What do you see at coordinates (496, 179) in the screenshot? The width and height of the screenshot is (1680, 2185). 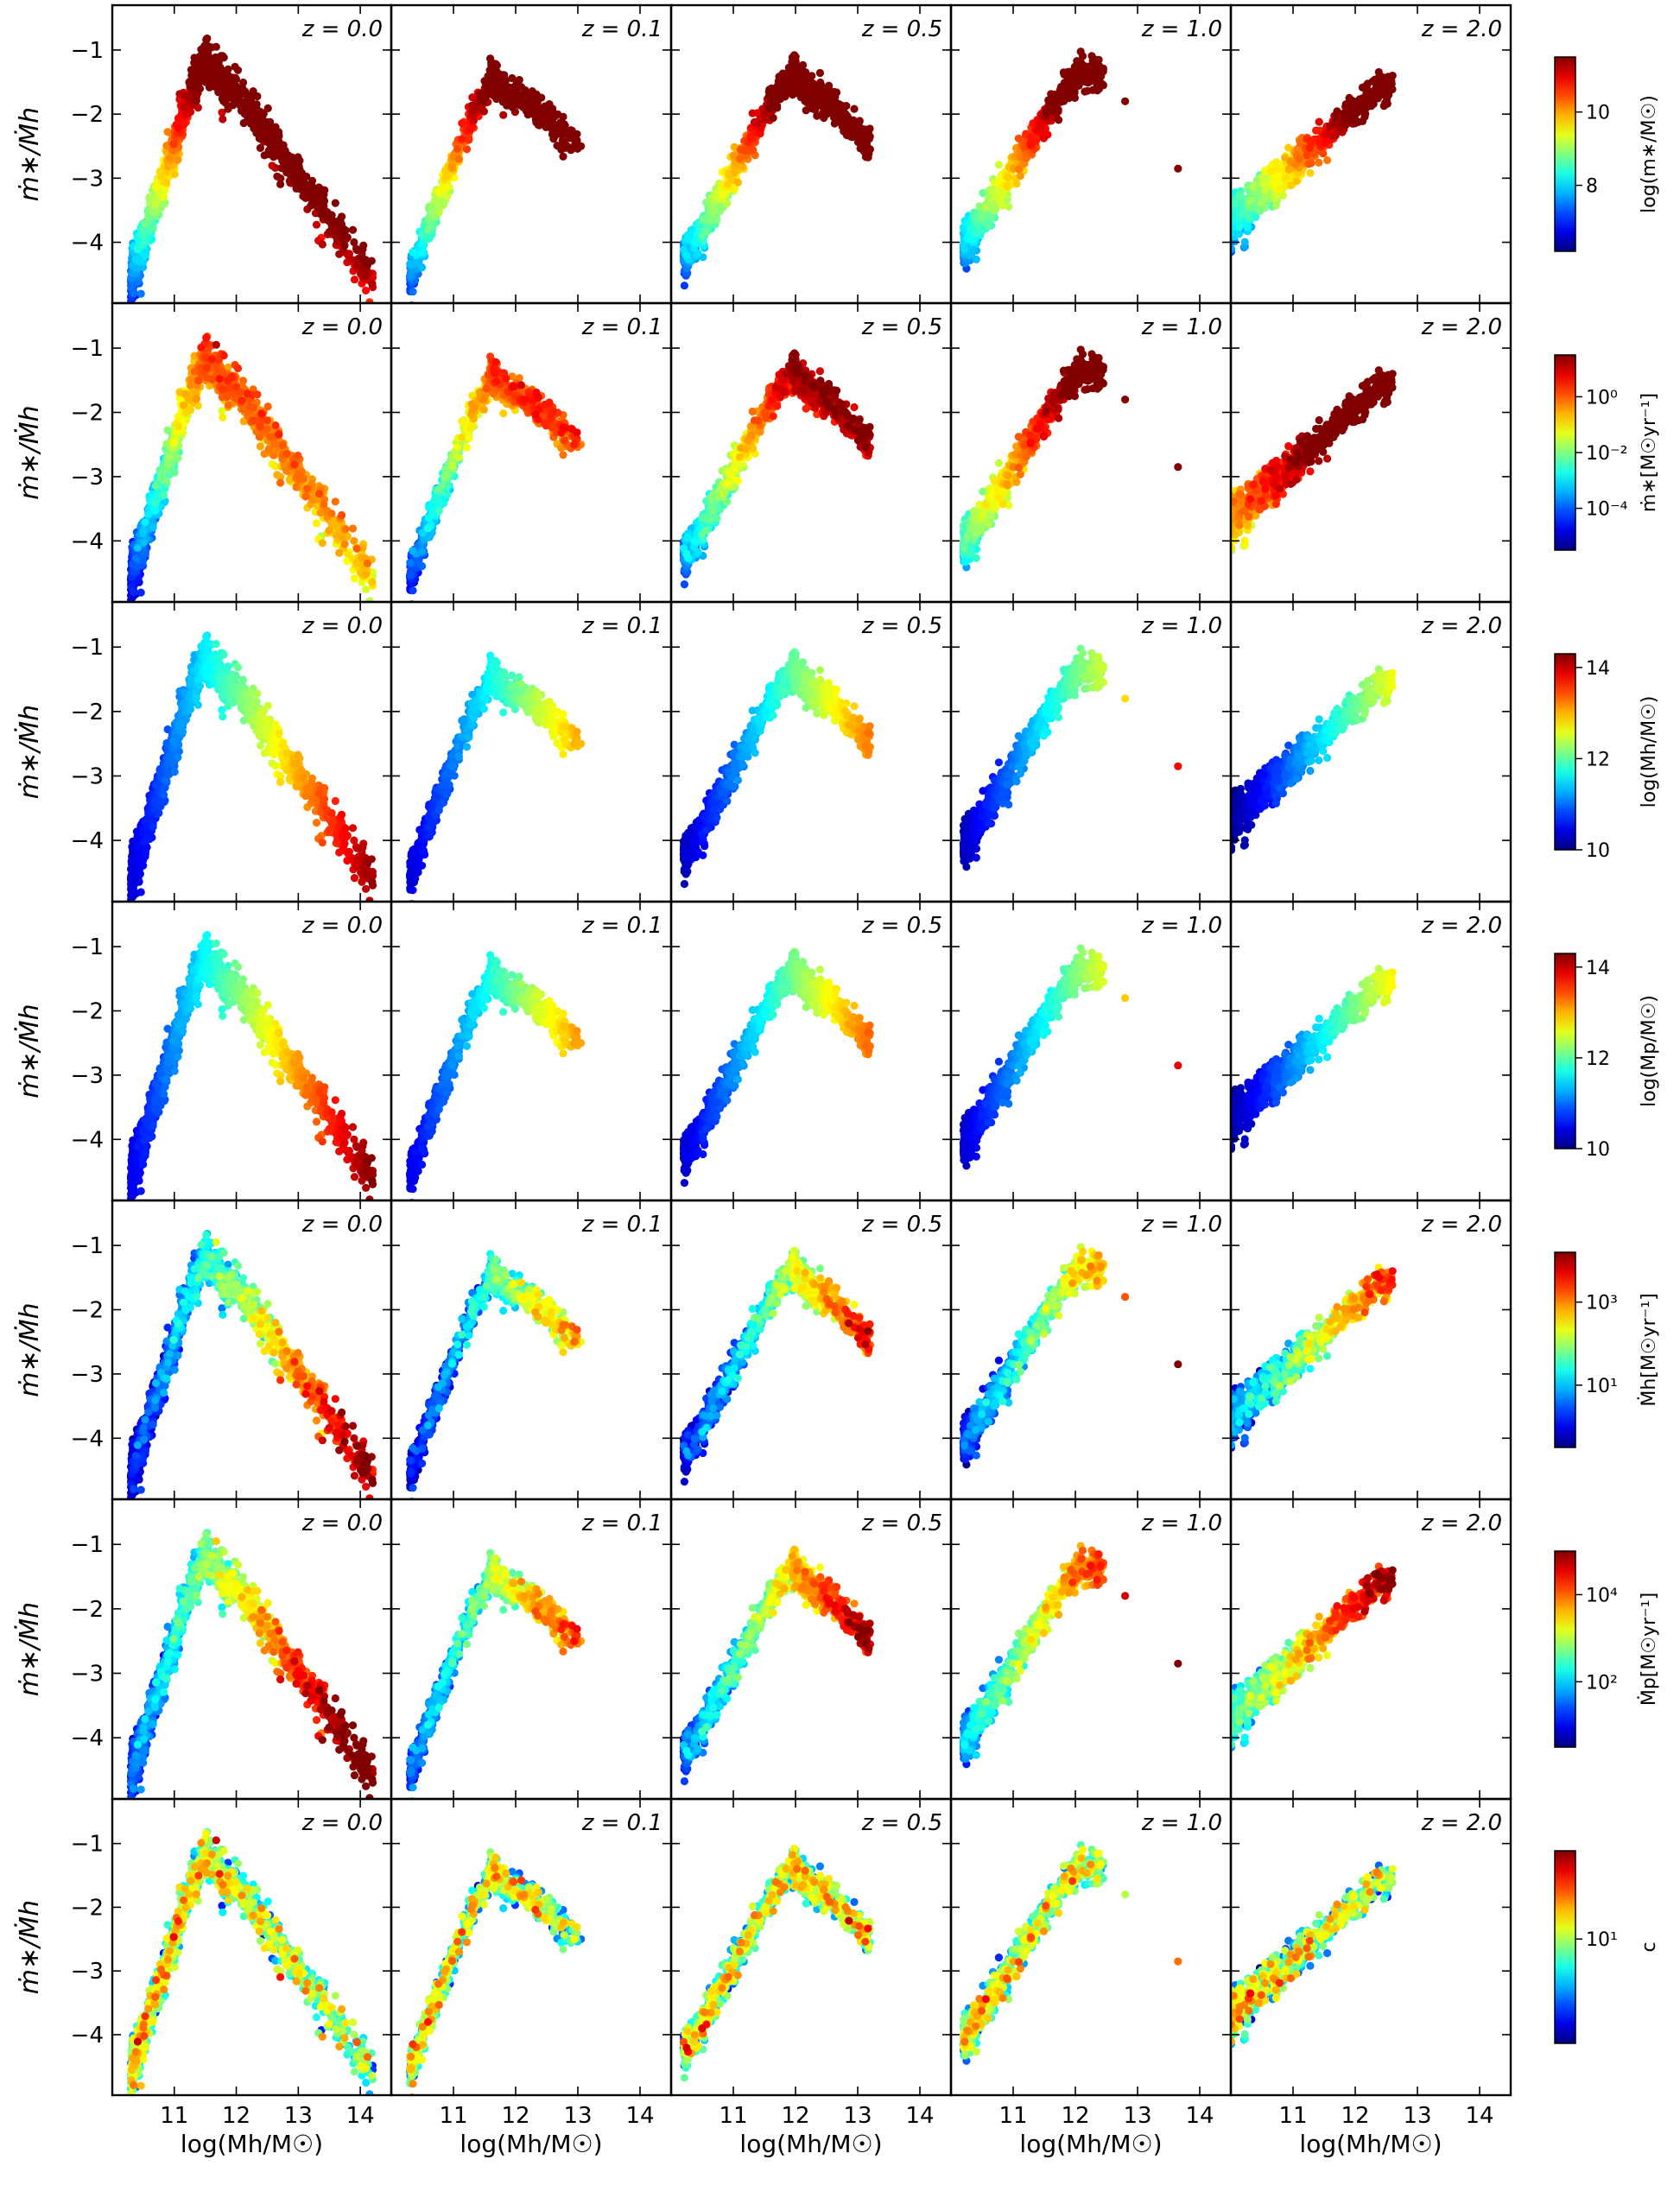 I see `scatter-points` at bounding box center [496, 179].